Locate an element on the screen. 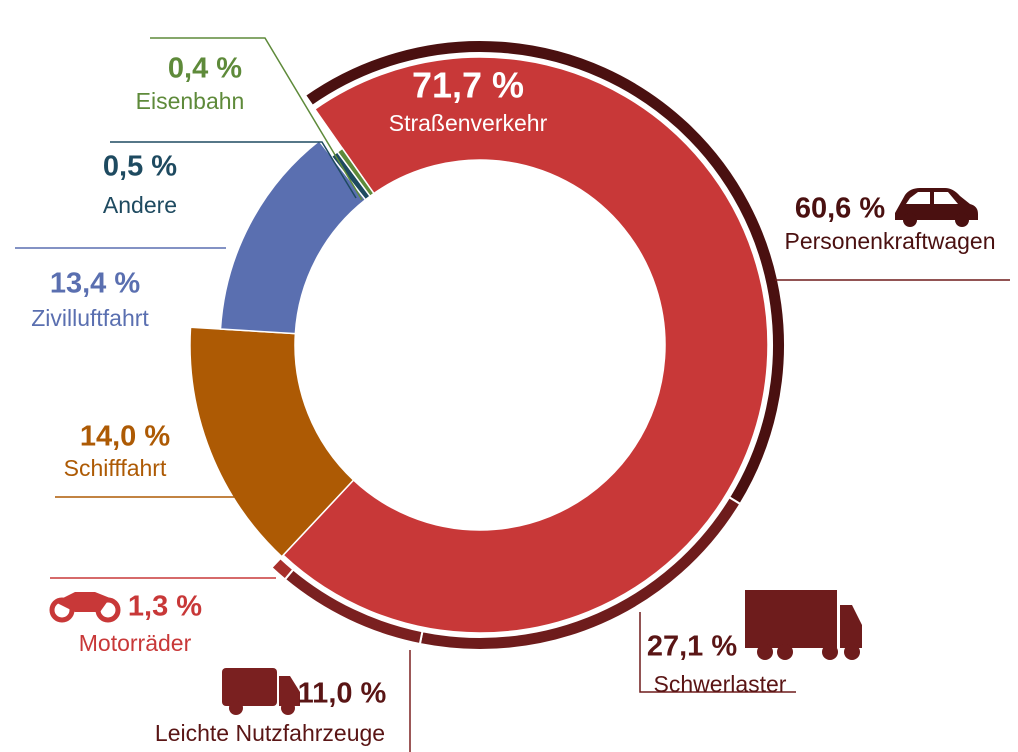 Image resolution: width=1018 pixels, height=752 pixels. value-label: 0,4 % is located at coordinates (205, 69).